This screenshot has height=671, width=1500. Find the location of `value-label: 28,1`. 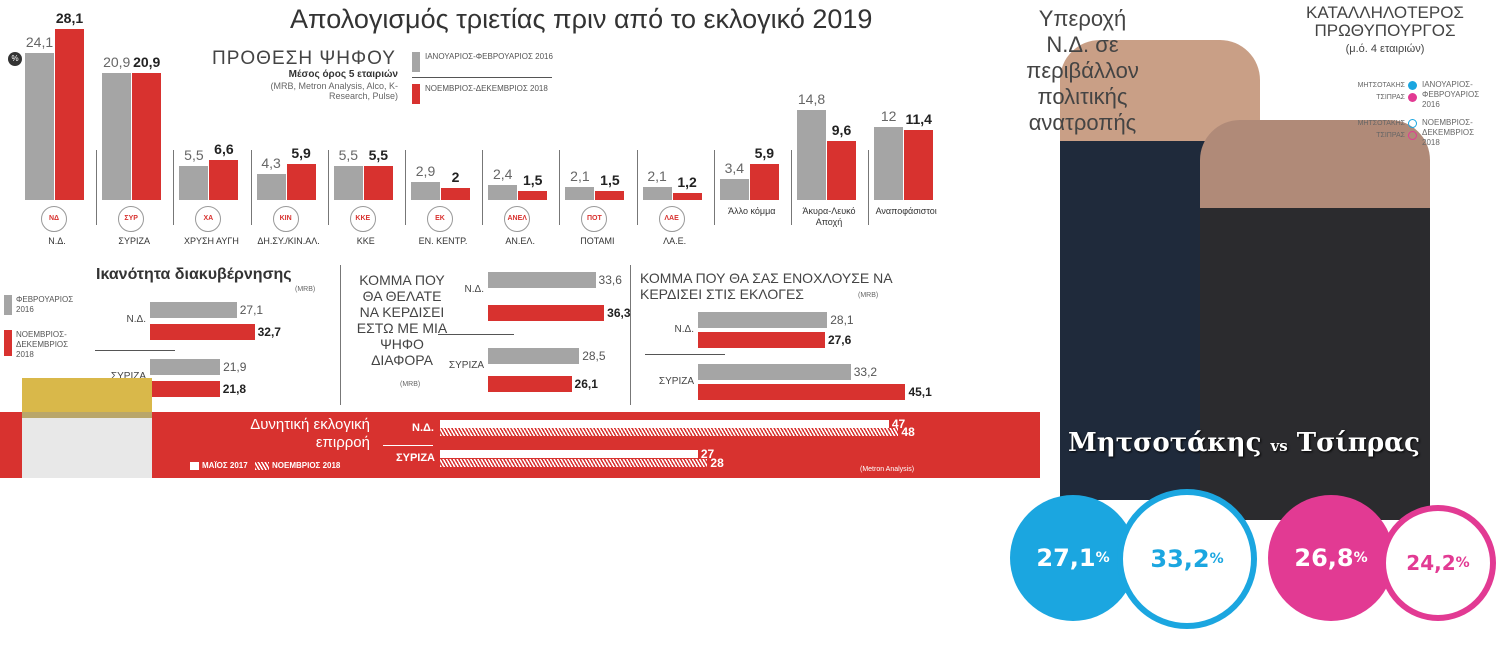

value-label: 28,1 is located at coordinates (842, 320).